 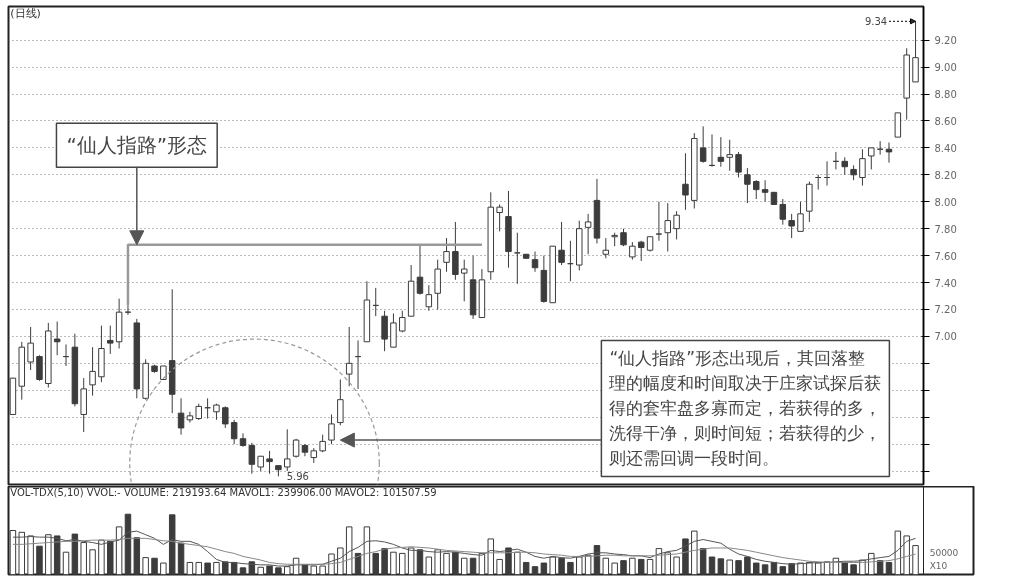 What do you see at coordinates (945, 148) in the screenshot?
I see `y-tick-label: 8.40` at bounding box center [945, 148].